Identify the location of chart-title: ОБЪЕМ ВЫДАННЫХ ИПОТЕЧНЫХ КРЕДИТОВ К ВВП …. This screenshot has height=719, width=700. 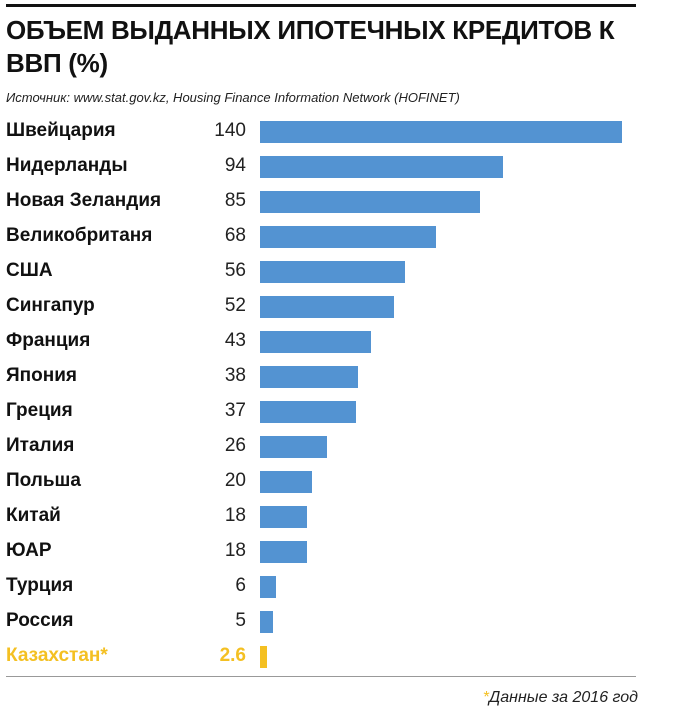
(310, 46).